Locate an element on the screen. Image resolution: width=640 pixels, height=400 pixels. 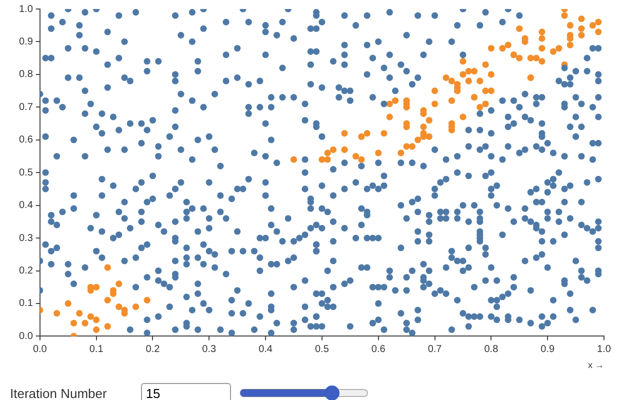
x-tick-label: 0.8 is located at coordinates (491, 349).